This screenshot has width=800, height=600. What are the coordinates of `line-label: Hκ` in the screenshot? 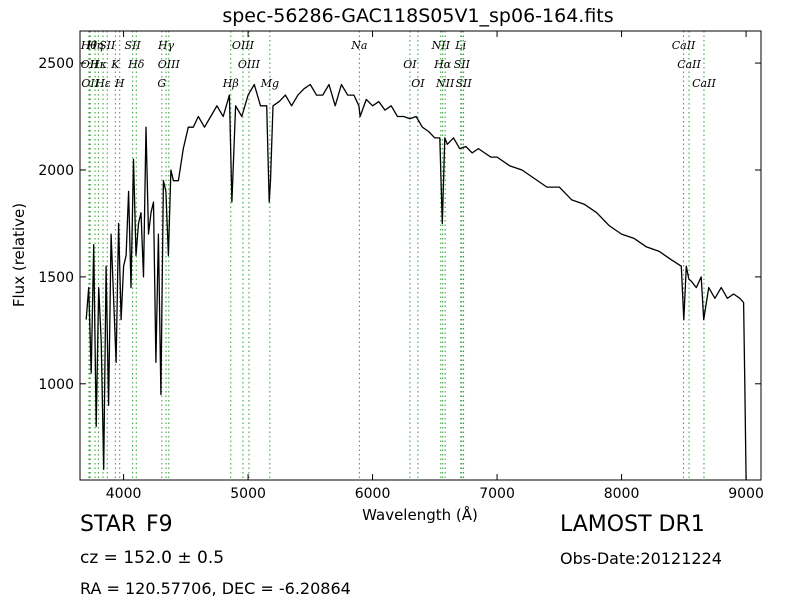 It's located at (98, 64).